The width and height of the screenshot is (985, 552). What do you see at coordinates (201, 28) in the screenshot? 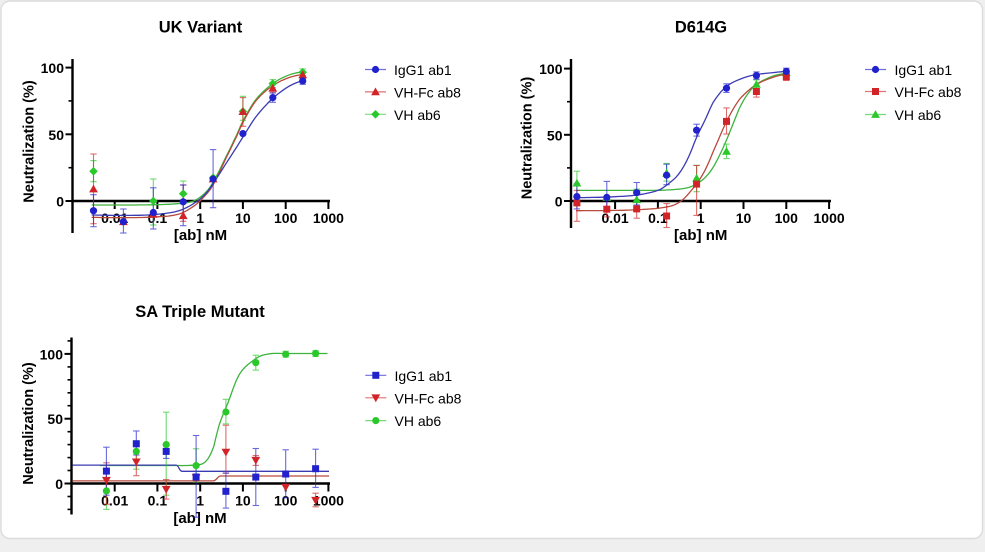
I see `svg-text: UK Variant` at bounding box center [201, 28].